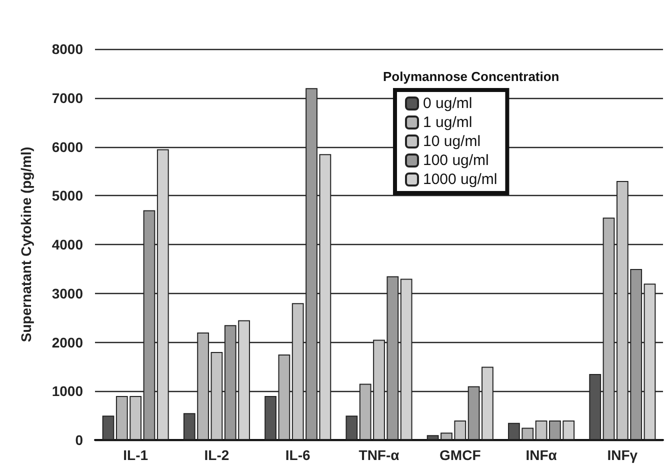 This screenshot has width=671, height=464. I want to click on y-tick-label: 1000, so click(68, 391).